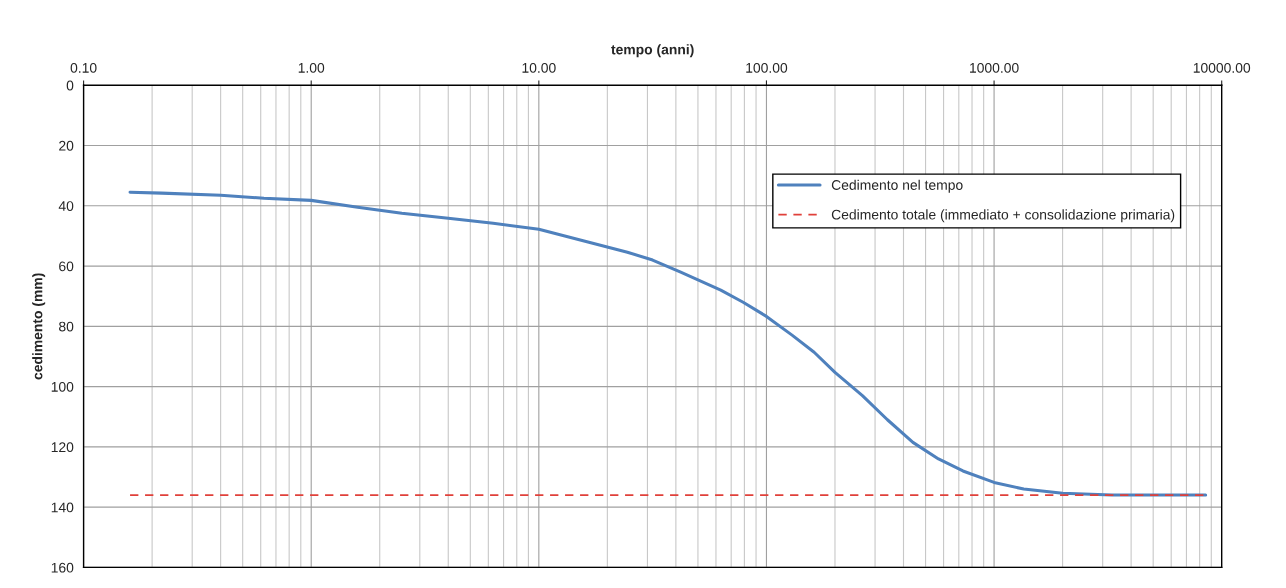 The width and height of the screenshot is (1286, 588). What do you see at coordinates (1222, 67) in the screenshot?
I see `x-tick-label: 10000.00` at bounding box center [1222, 67].